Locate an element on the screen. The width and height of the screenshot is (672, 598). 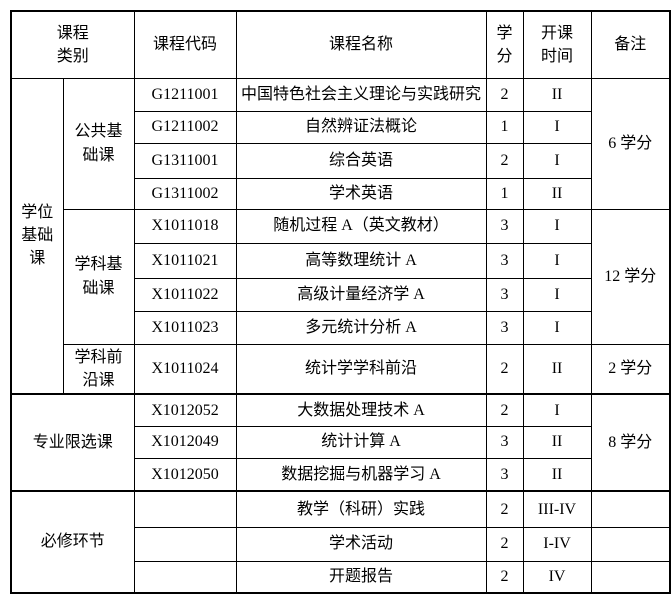
course-name-cell: 学术活动 is located at coordinates (361, 544).